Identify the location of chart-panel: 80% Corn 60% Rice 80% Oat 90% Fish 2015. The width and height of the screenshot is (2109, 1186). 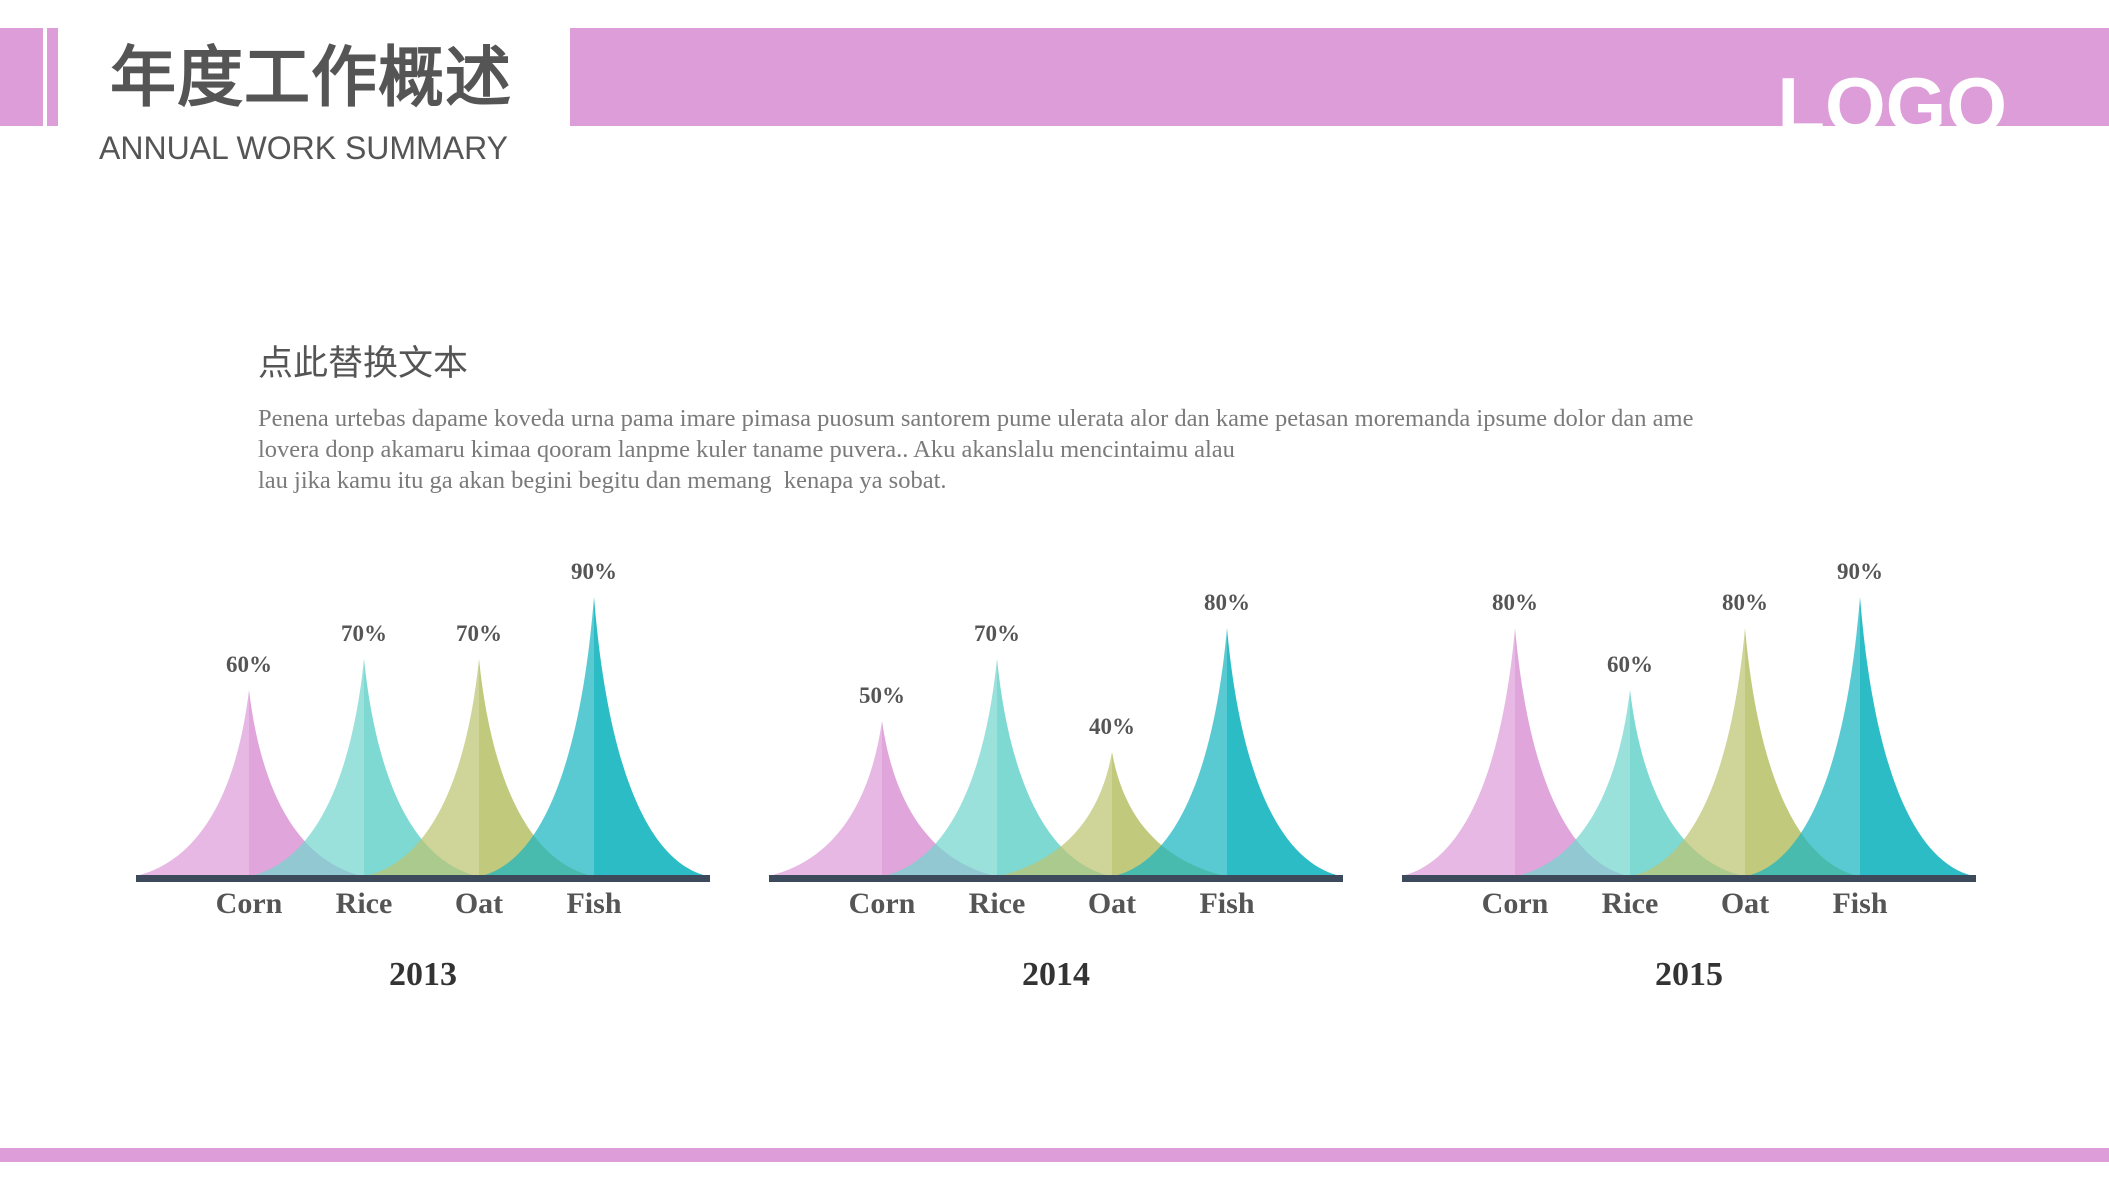
(1689, 776).